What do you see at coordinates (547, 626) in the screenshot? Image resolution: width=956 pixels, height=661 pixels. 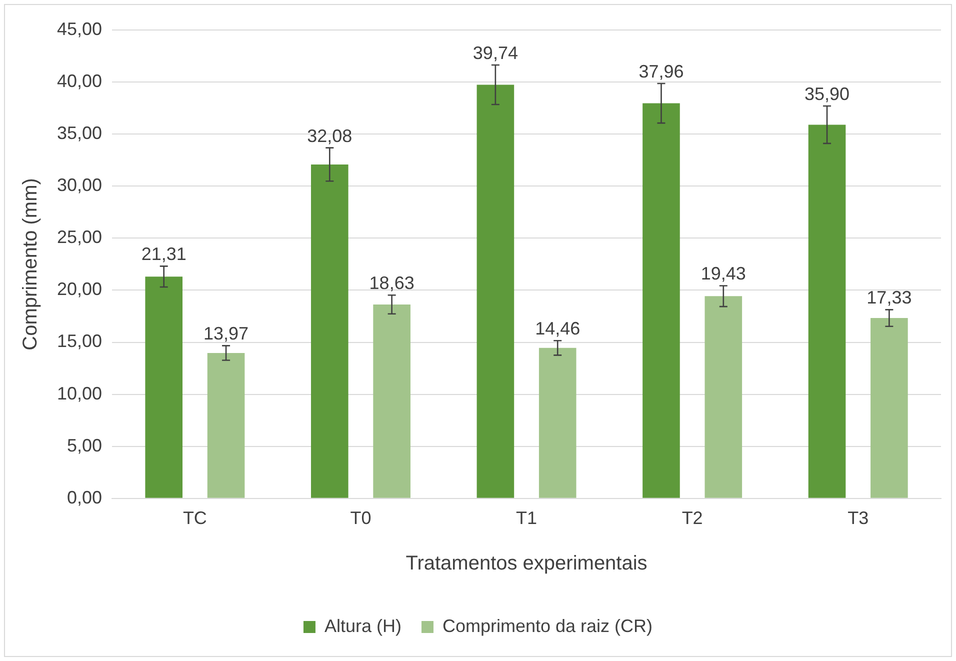 I see `legend-label: Comprimento da raiz (CR)` at bounding box center [547, 626].